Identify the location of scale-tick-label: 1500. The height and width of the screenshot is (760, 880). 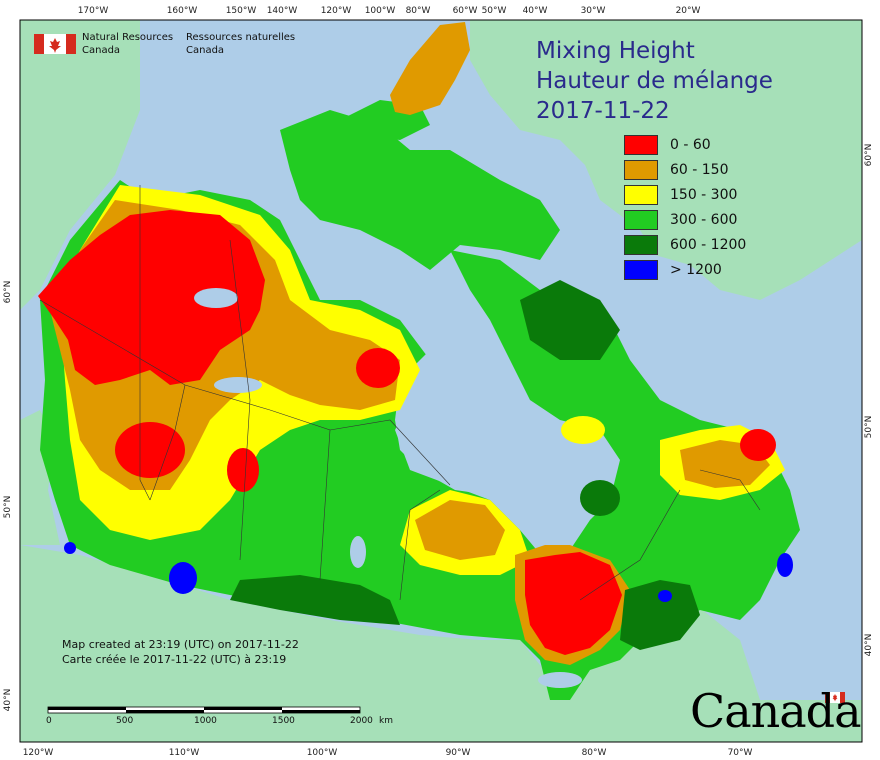
(283, 721).